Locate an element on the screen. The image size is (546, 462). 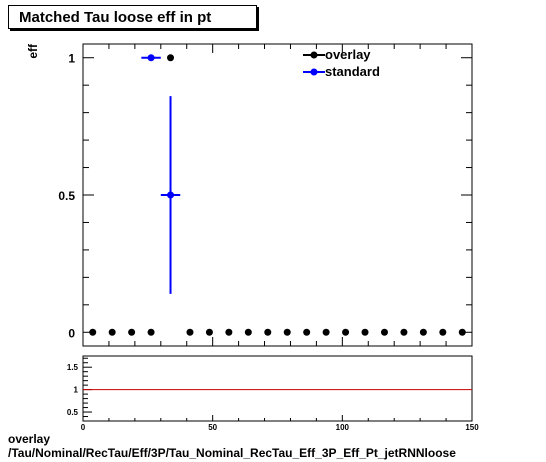
legend: overlay standard is located at coordinates (341, 63).